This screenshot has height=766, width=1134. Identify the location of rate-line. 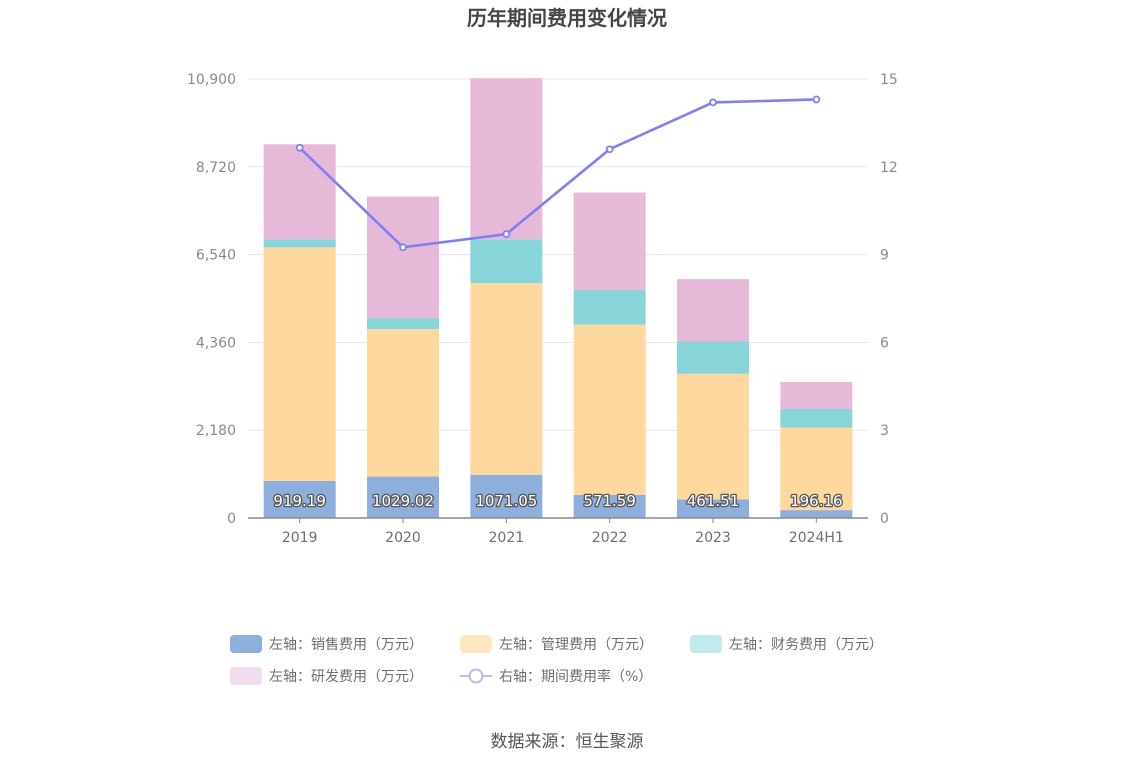
(557, 173).